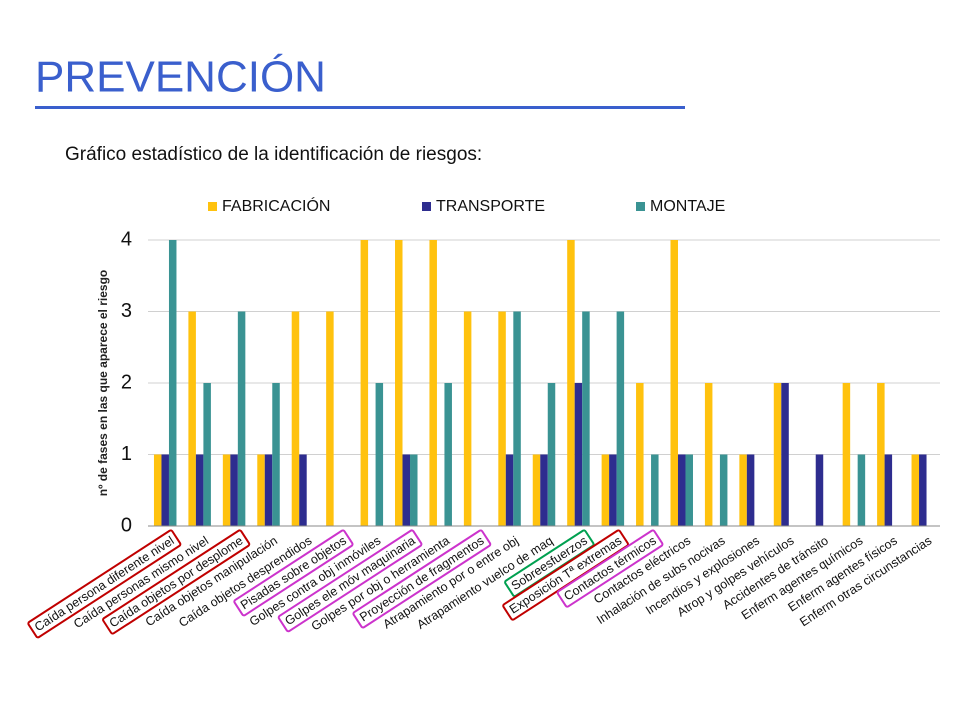  What do you see at coordinates (126, 382) in the screenshot?
I see `y-tick-label: 2` at bounding box center [126, 382].